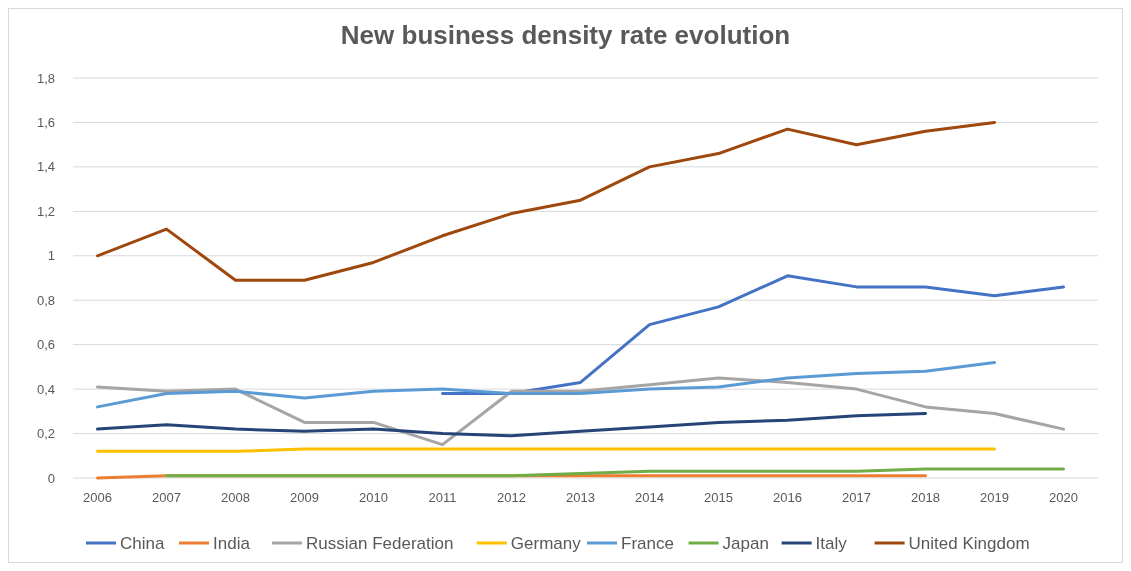 The height and width of the screenshot is (571, 1131). Describe the element at coordinates (235, 497) in the screenshot. I see `x-tick-label: 2008` at that location.